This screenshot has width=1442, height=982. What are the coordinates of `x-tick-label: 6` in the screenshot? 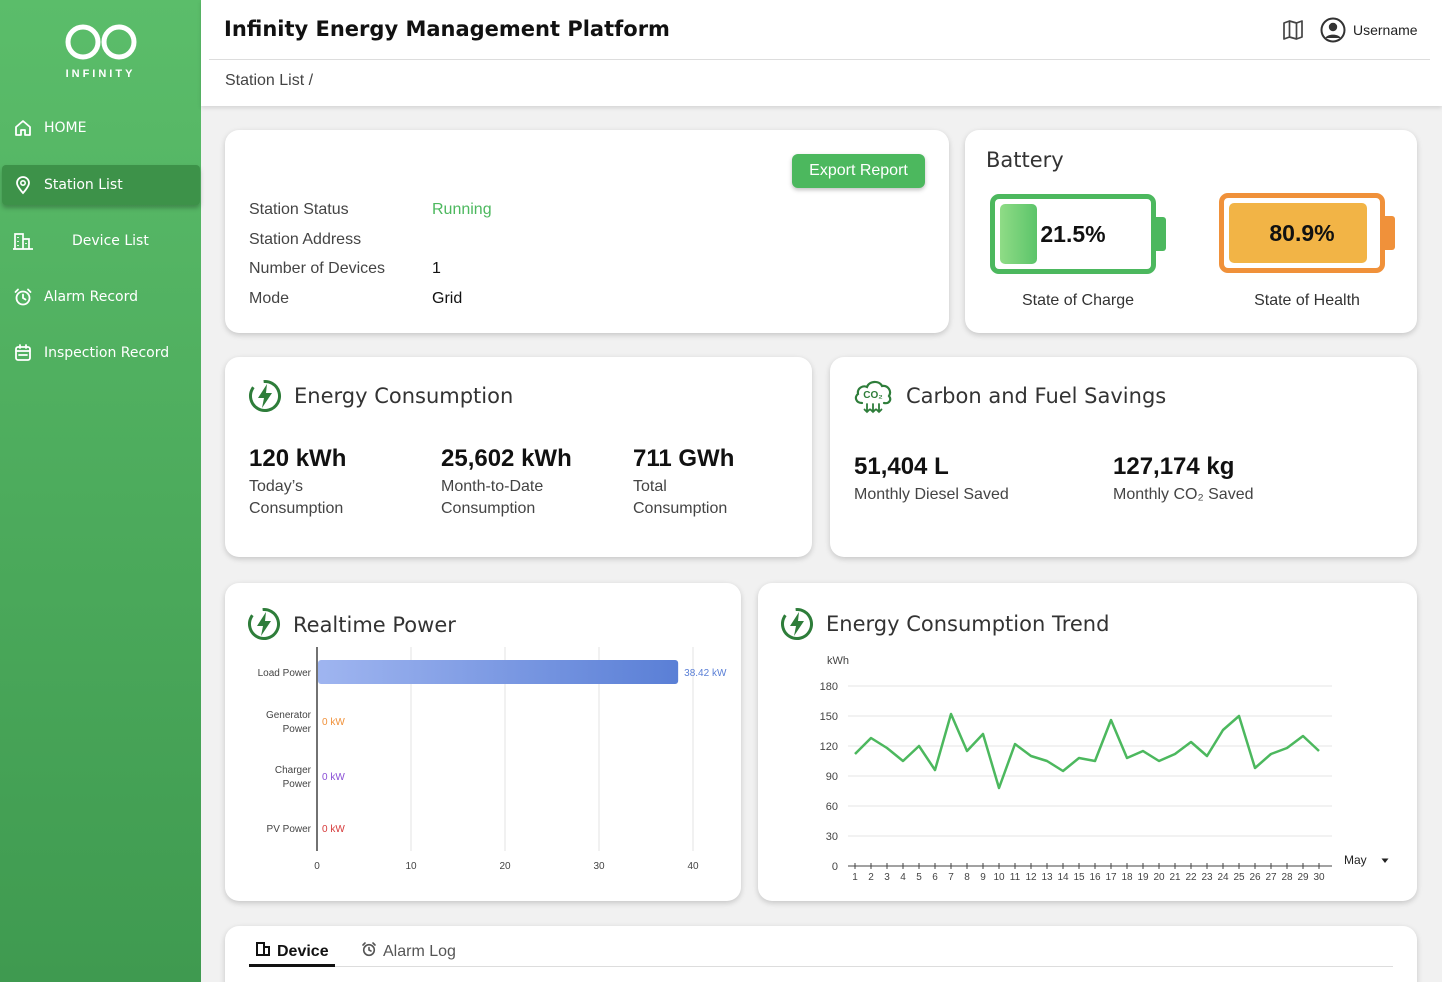 It's located at (935, 877).